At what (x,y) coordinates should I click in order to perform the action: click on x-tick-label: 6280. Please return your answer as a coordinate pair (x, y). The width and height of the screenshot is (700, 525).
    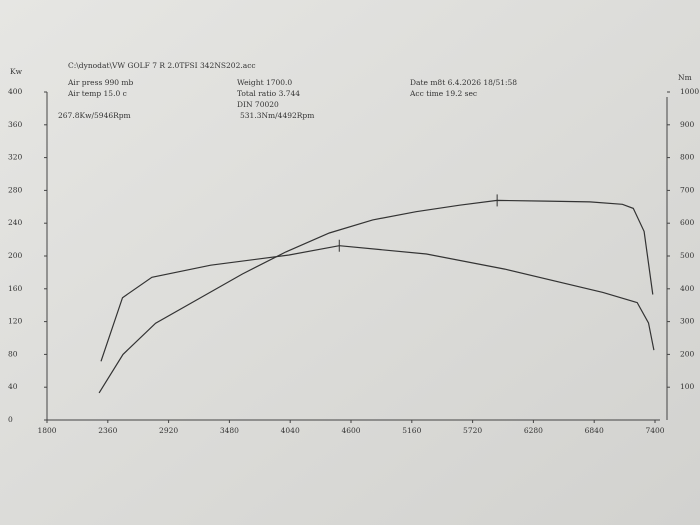
    Looking at the image, I should click on (533, 430).